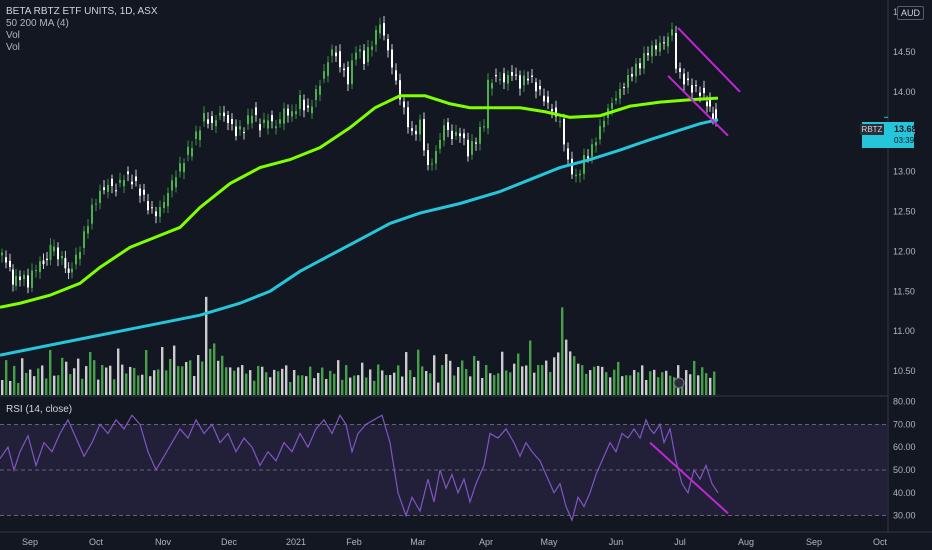 The image size is (932, 550). I want to click on time-tick-label: Mar, so click(418, 542).